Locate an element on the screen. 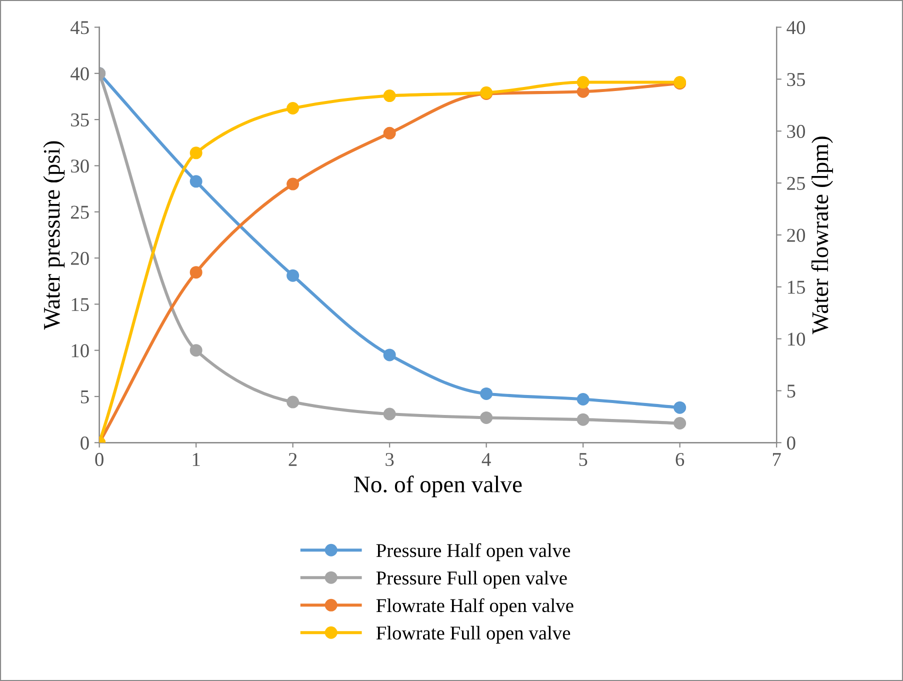 The image size is (903, 681). y2-axis-title: Water flowrate (lpm) is located at coordinates (822, 235).